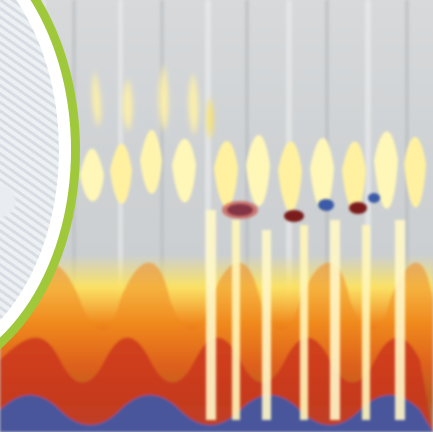 This screenshot has width=433, height=432. What do you see at coordinates (152, 102) in the screenshot?
I see `upper-flares` at bounding box center [152, 102].